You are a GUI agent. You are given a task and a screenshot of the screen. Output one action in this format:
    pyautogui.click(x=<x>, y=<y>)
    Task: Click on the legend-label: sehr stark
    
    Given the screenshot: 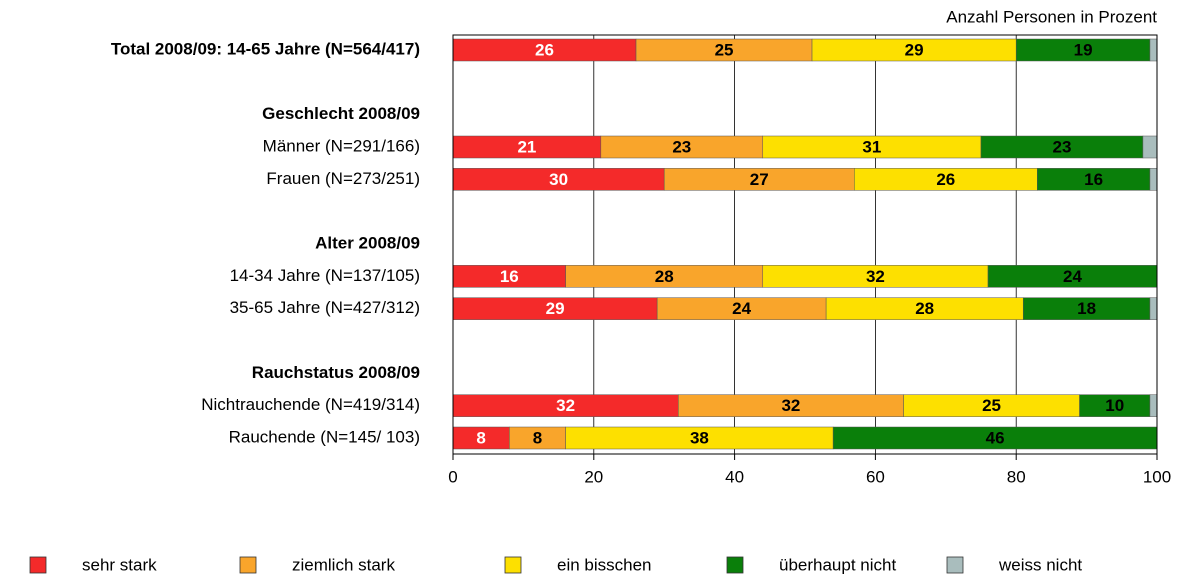 What is the action you would take?
    pyautogui.click(x=119, y=564)
    